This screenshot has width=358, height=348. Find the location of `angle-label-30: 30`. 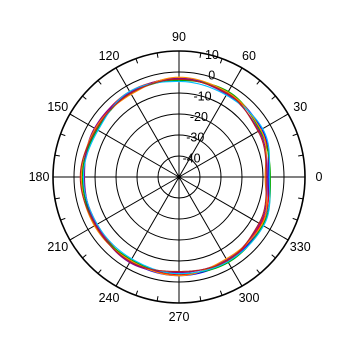

angle-label-30: 30 is located at coordinates (300, 107).